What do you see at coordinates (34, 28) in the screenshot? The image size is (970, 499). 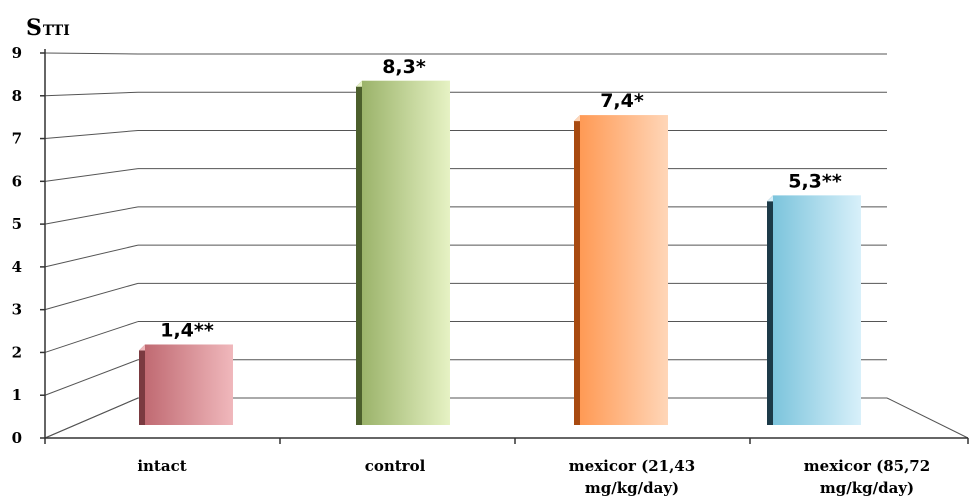 I see `y-axis-label-main: S` at bounding box center [34, 28].